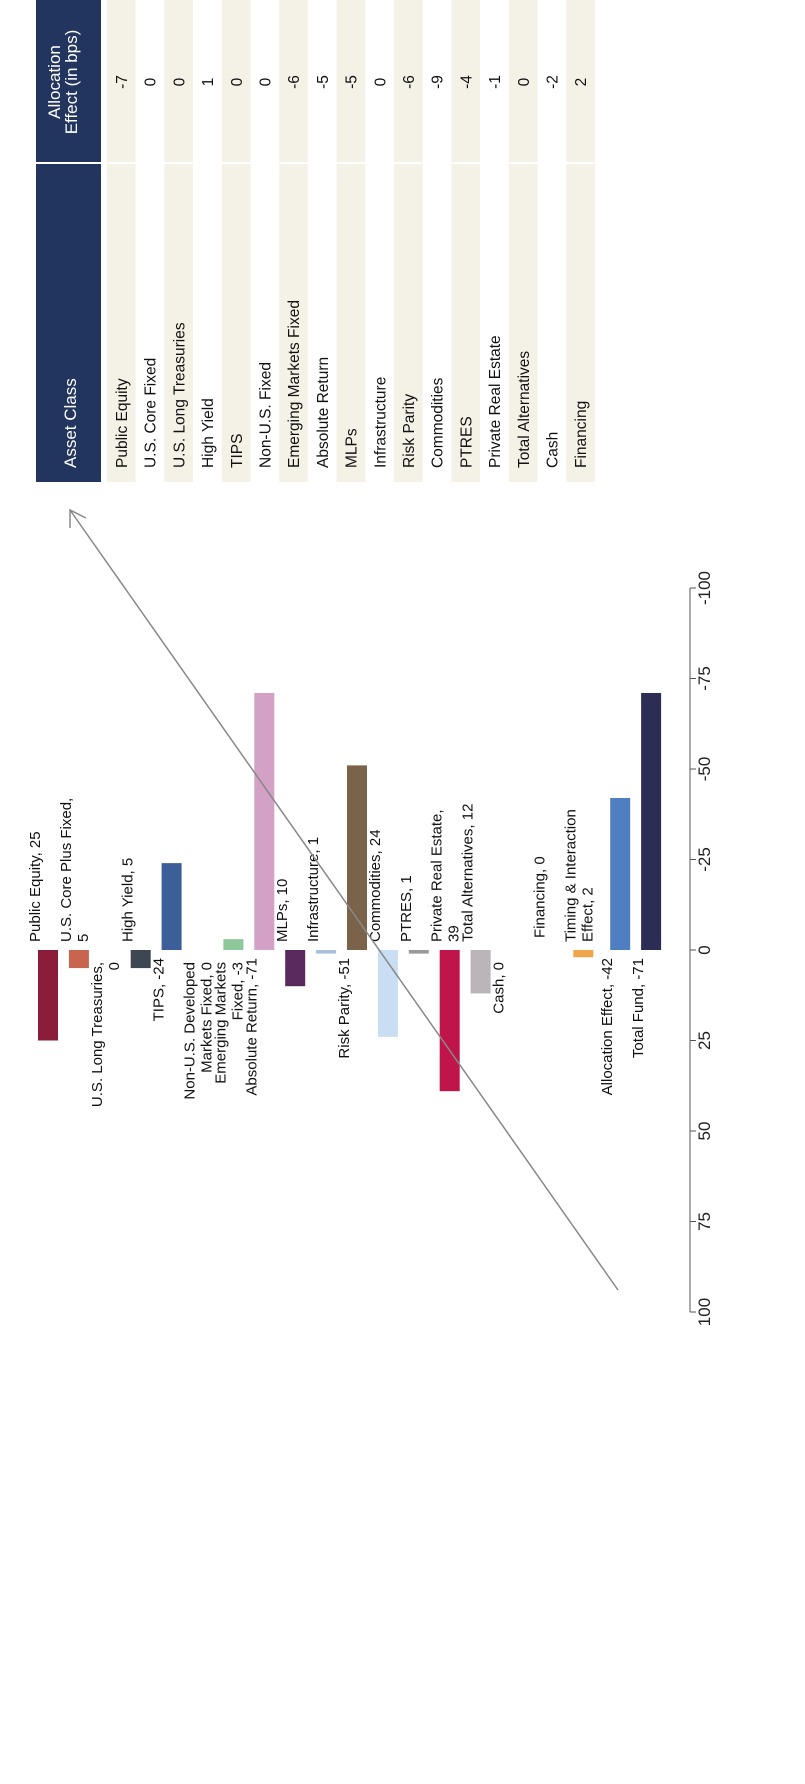 Image resolution: width=805 pixels, height=1784 pixels. Describe the element at coordinates (607, 1026) in the screenshot. I see `bar-data-label: Allocation Effect, -42` at that location.